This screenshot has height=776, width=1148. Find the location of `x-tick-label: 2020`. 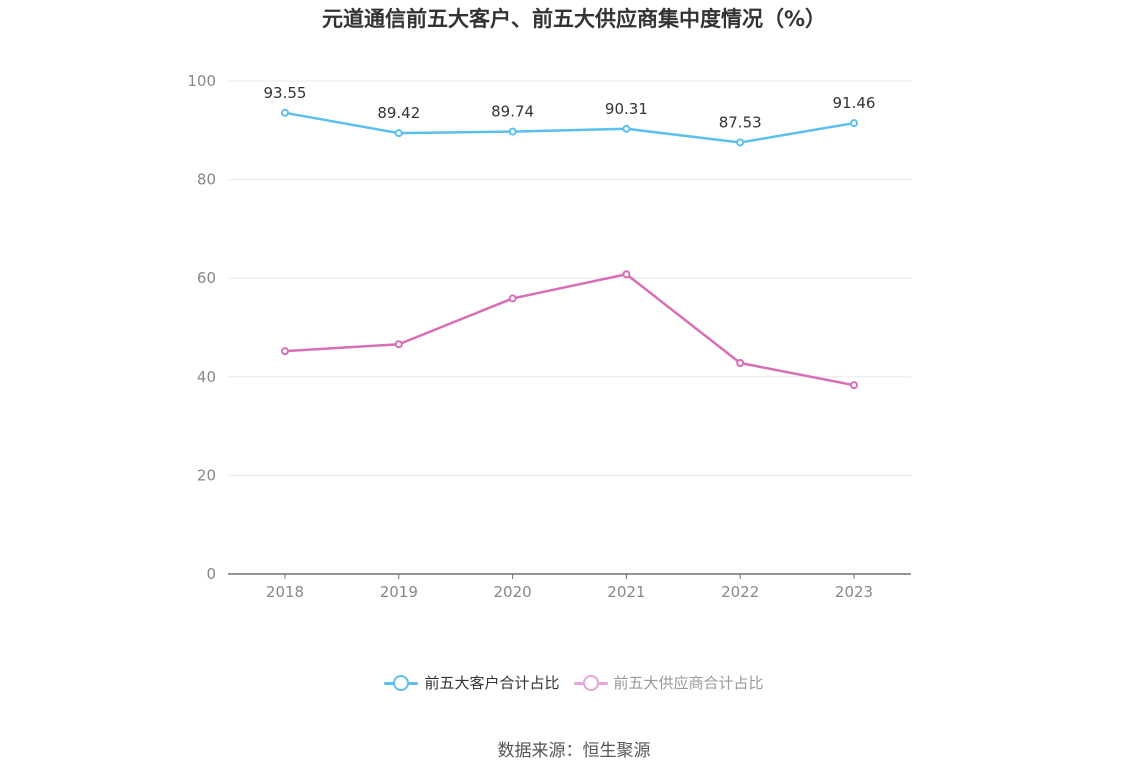

x-tick-label: 2020 is located at coordinates (513, 592).